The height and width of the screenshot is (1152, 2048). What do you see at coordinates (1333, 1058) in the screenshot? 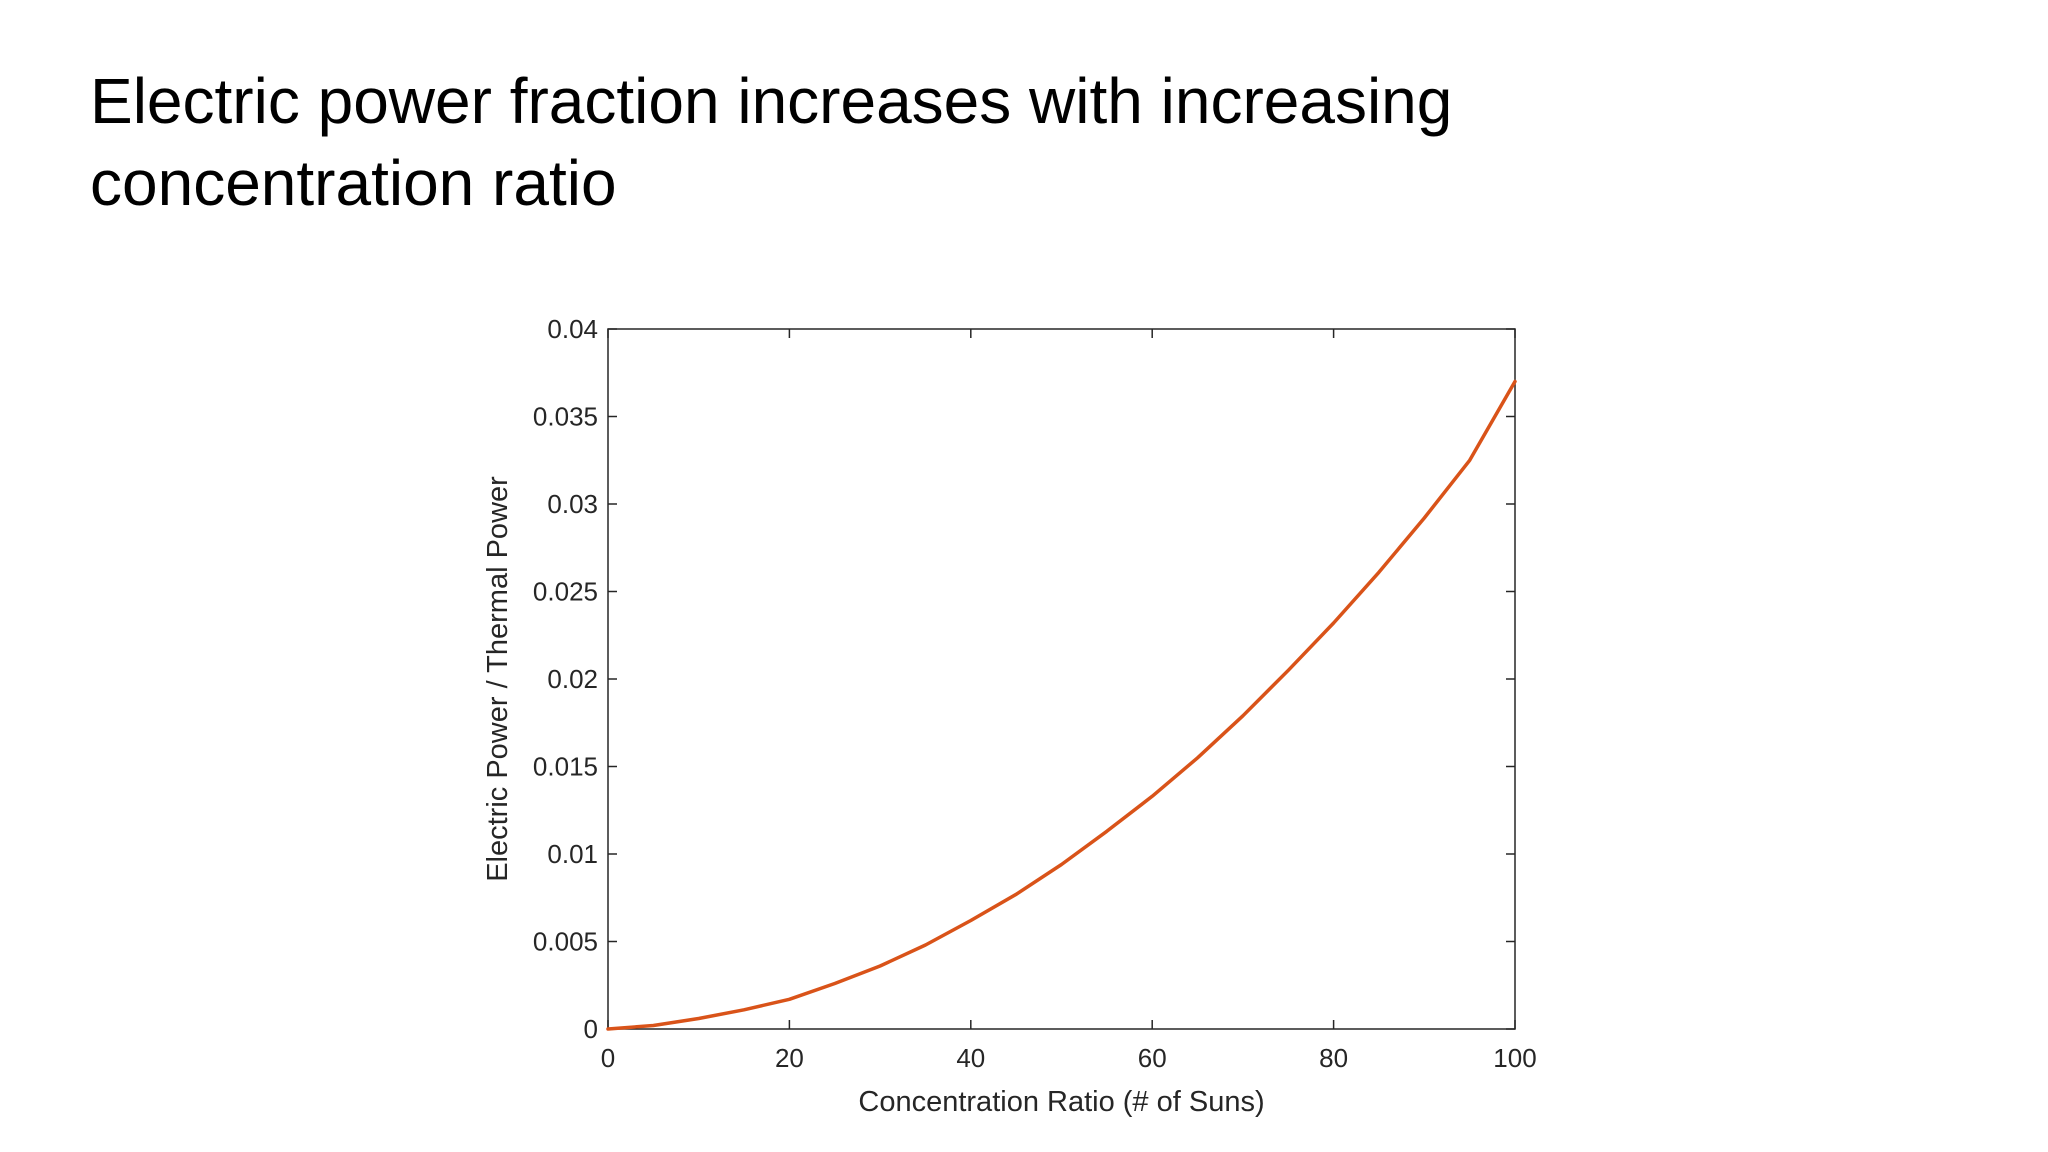
I see `x-tick-label: 80` at bounding box center [1333, 1058].